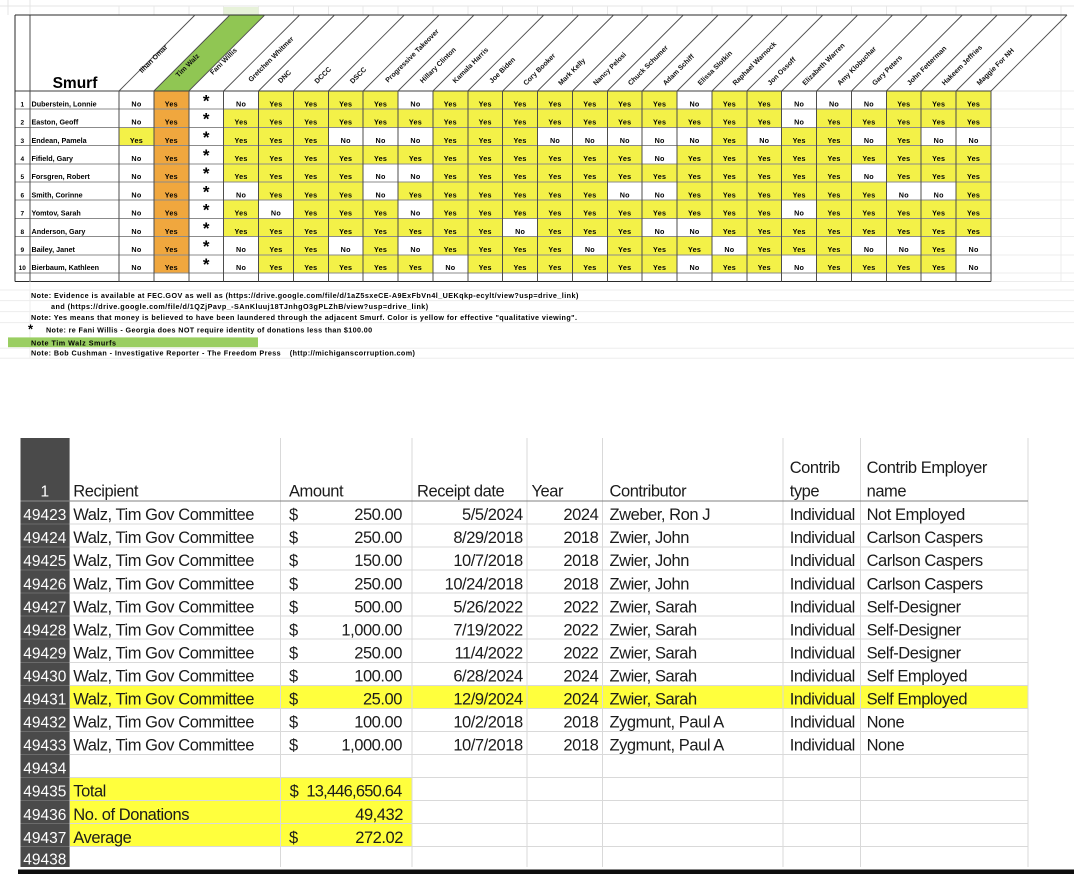  Describe the element at coordinates (382, 700) in the screenshot. I see `svg-text: 25.00` at that location.